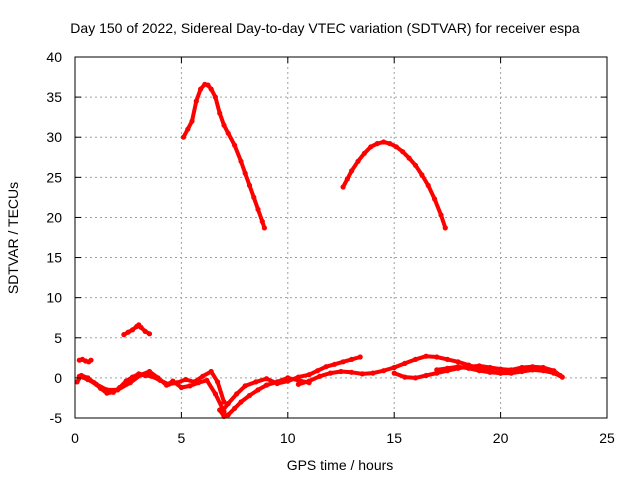 Image resolution: width=640 pixels, height=480 pixels. What do you see at coordinates (75, 438) in the screenshot?
I see `x-tick-label: 0` at bounding box center [75, 438].